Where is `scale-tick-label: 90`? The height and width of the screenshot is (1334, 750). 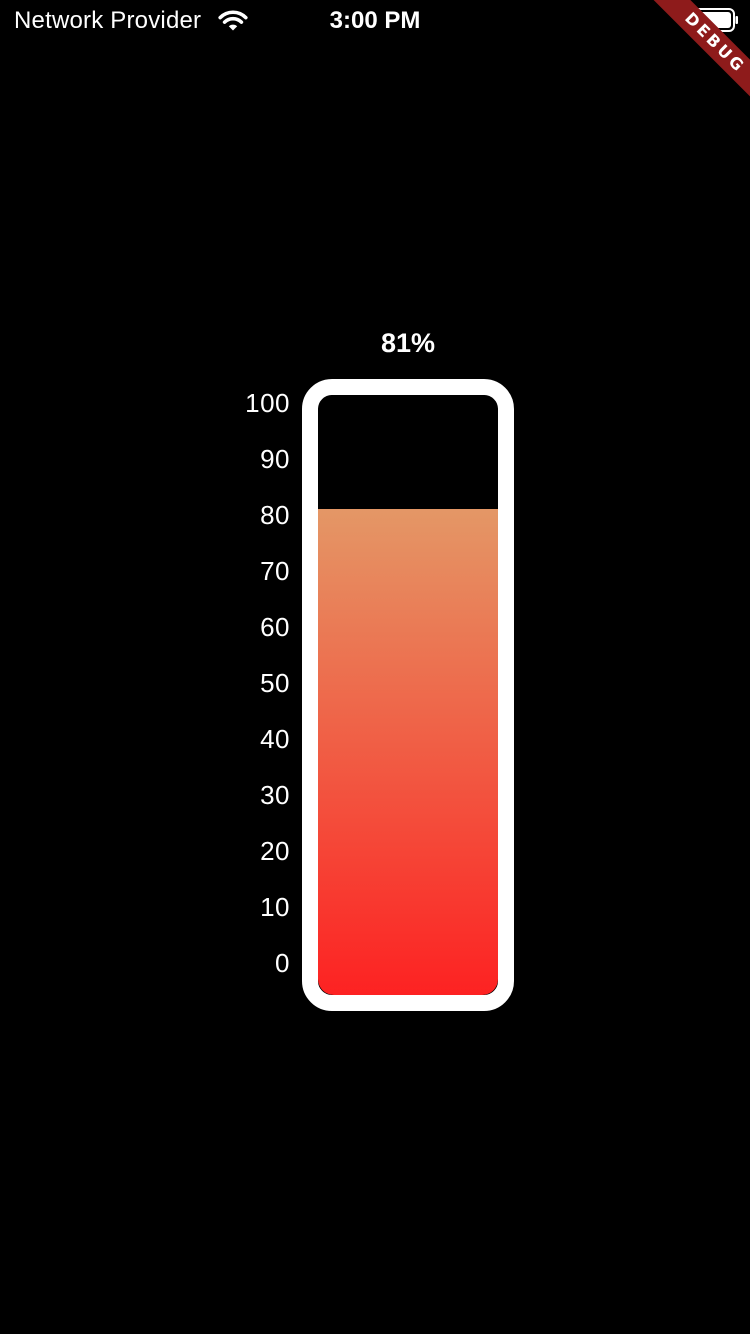 scale-tick-label: 90 is located at coordinates (275, 459).